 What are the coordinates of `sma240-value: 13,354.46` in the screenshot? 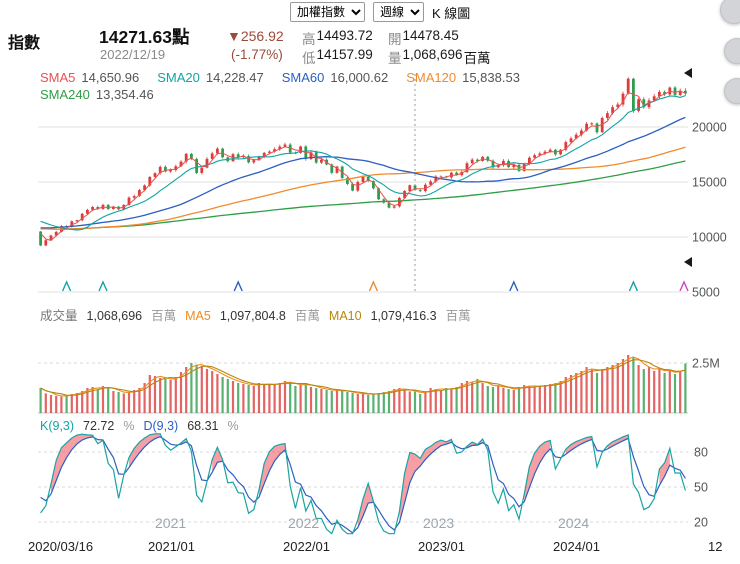 It's located at (124, 94).